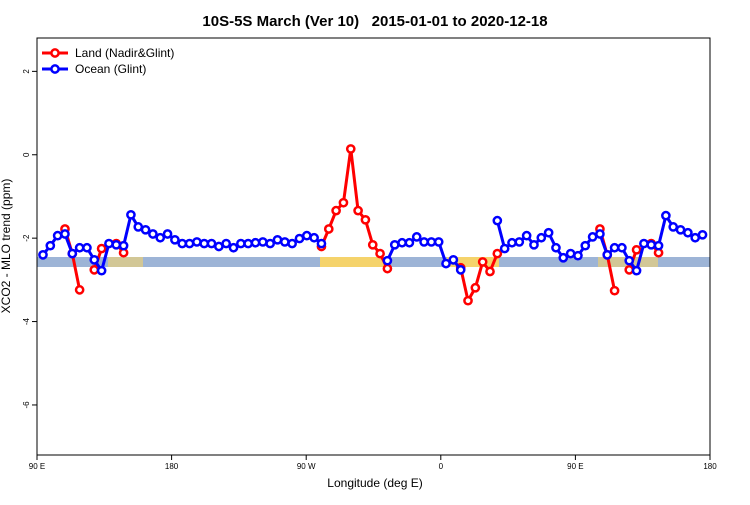  What do you see at coordinates (26, 154) in the screenshot?
I see `y-tick-label: 0` at bounding box center [26, 154].